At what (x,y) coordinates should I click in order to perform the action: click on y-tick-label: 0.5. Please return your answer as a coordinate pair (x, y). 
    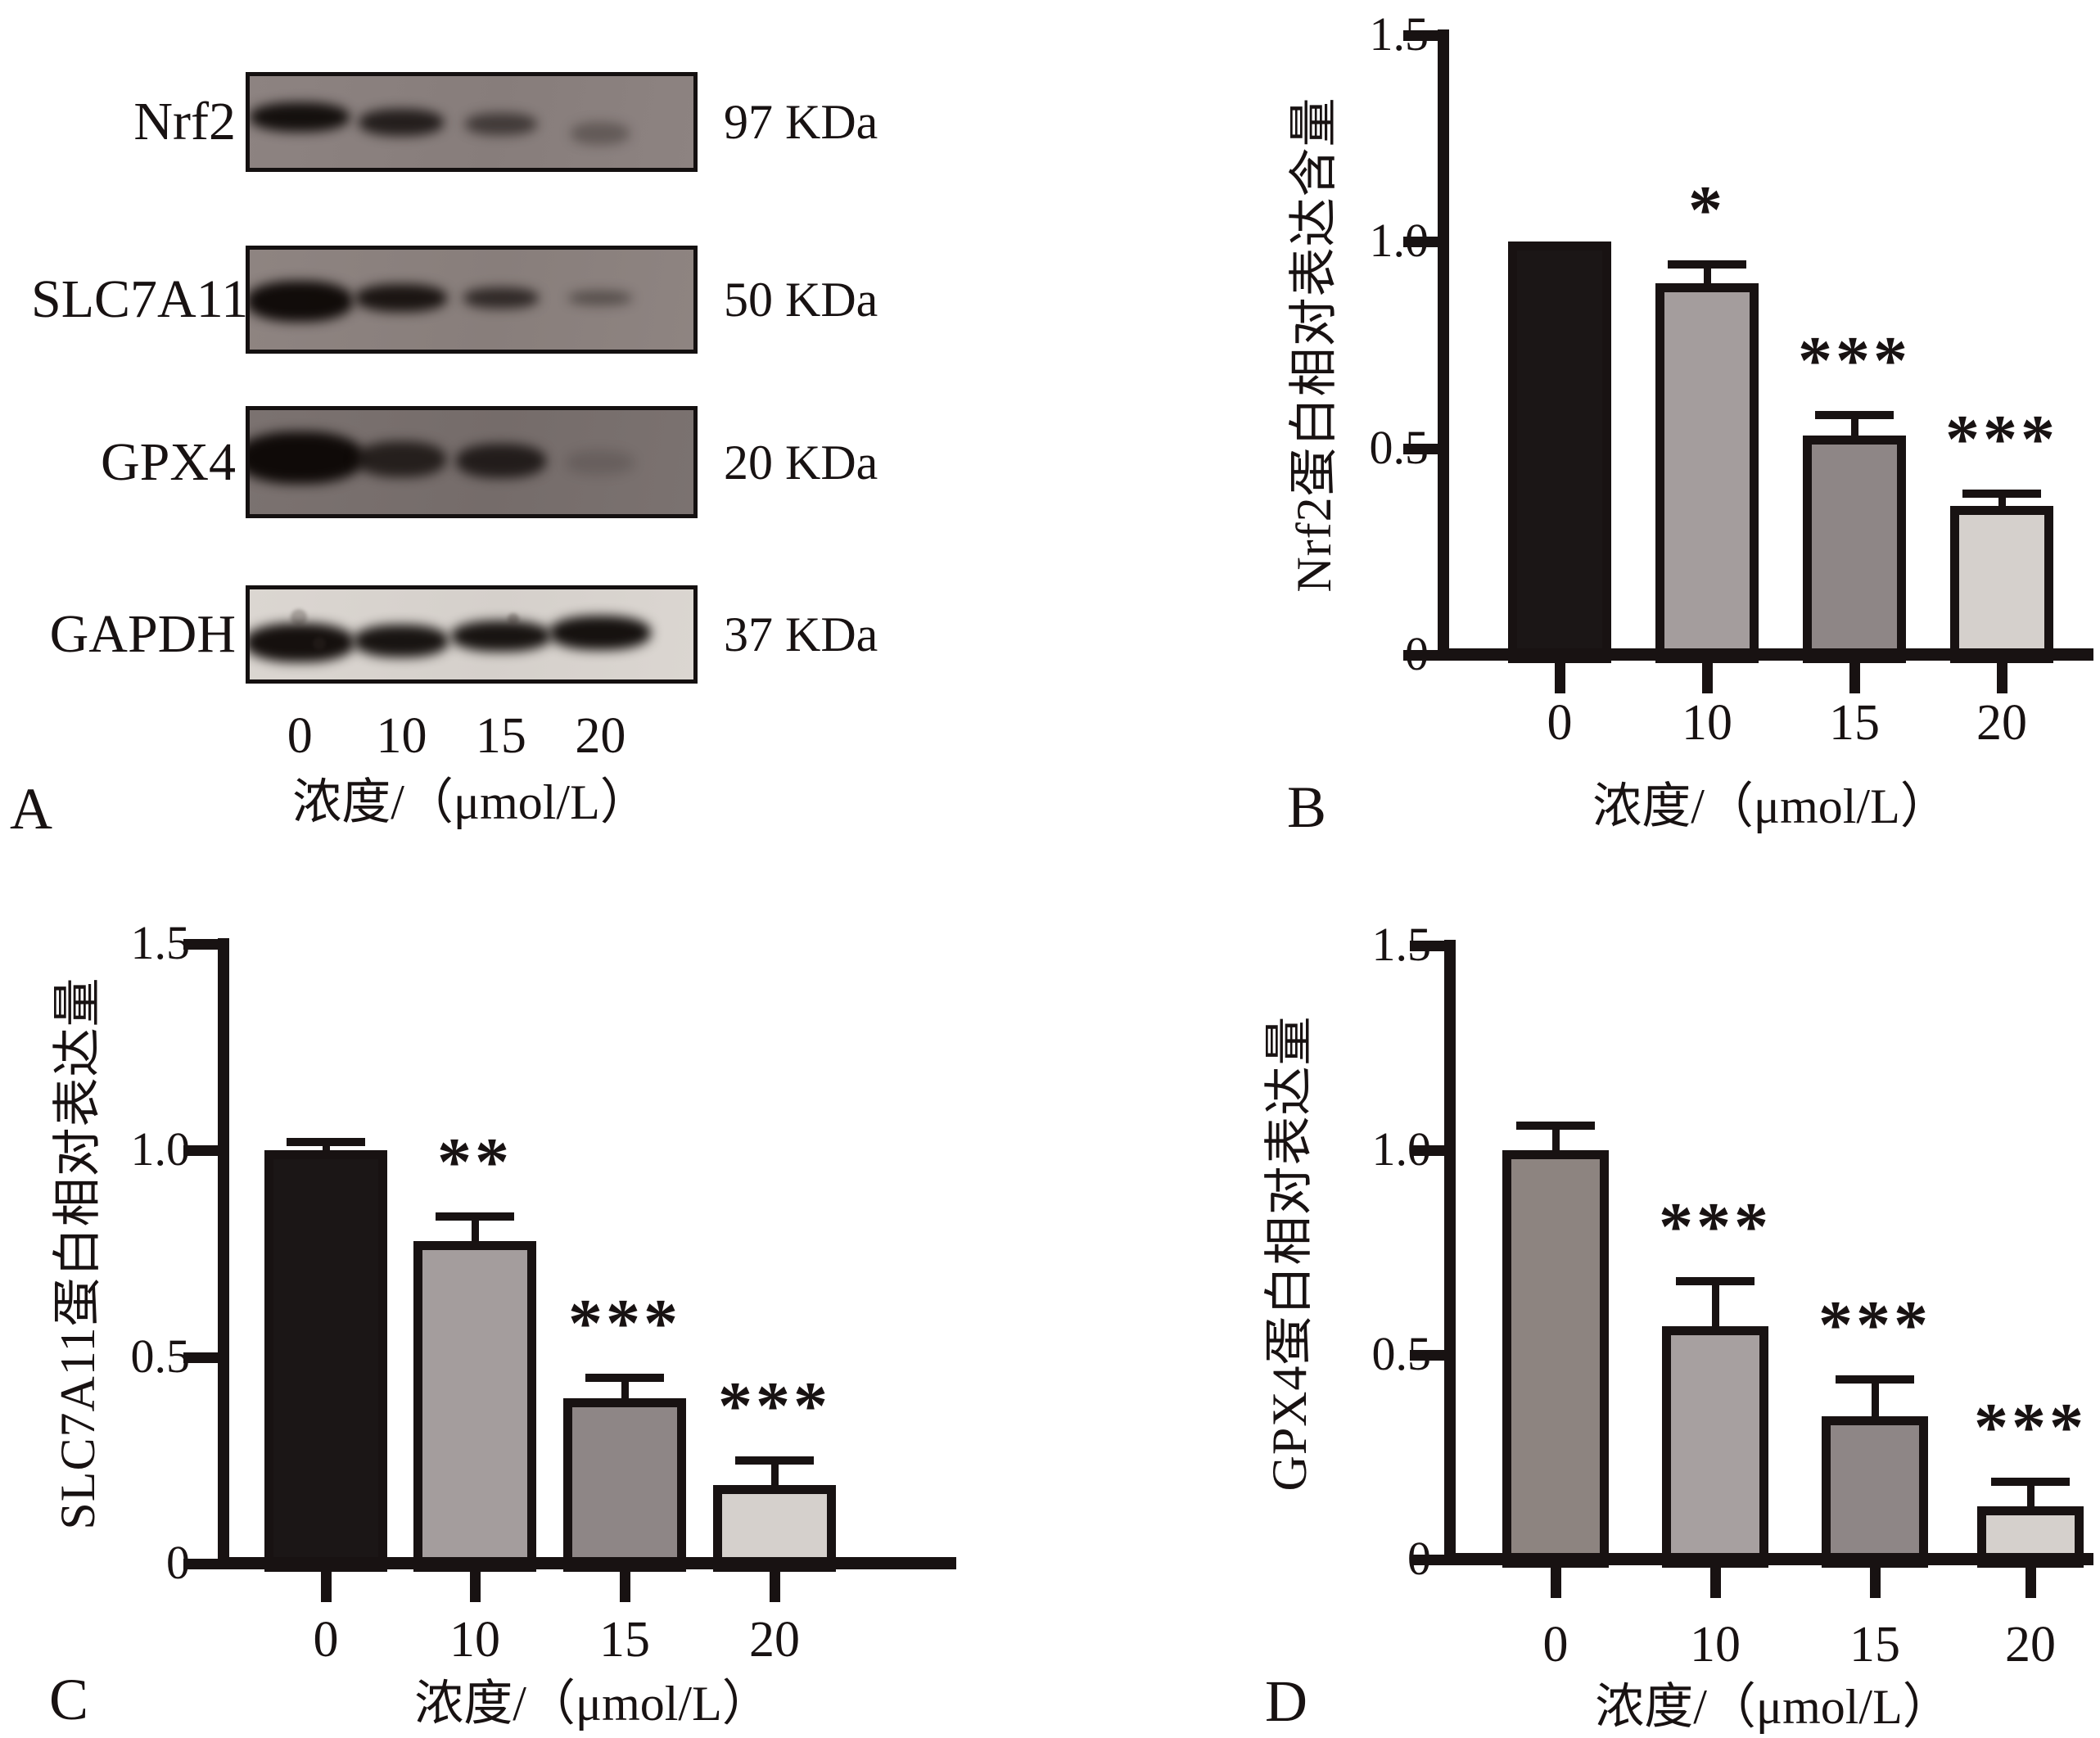
    Looking at the image, I should click on (160, 1356).